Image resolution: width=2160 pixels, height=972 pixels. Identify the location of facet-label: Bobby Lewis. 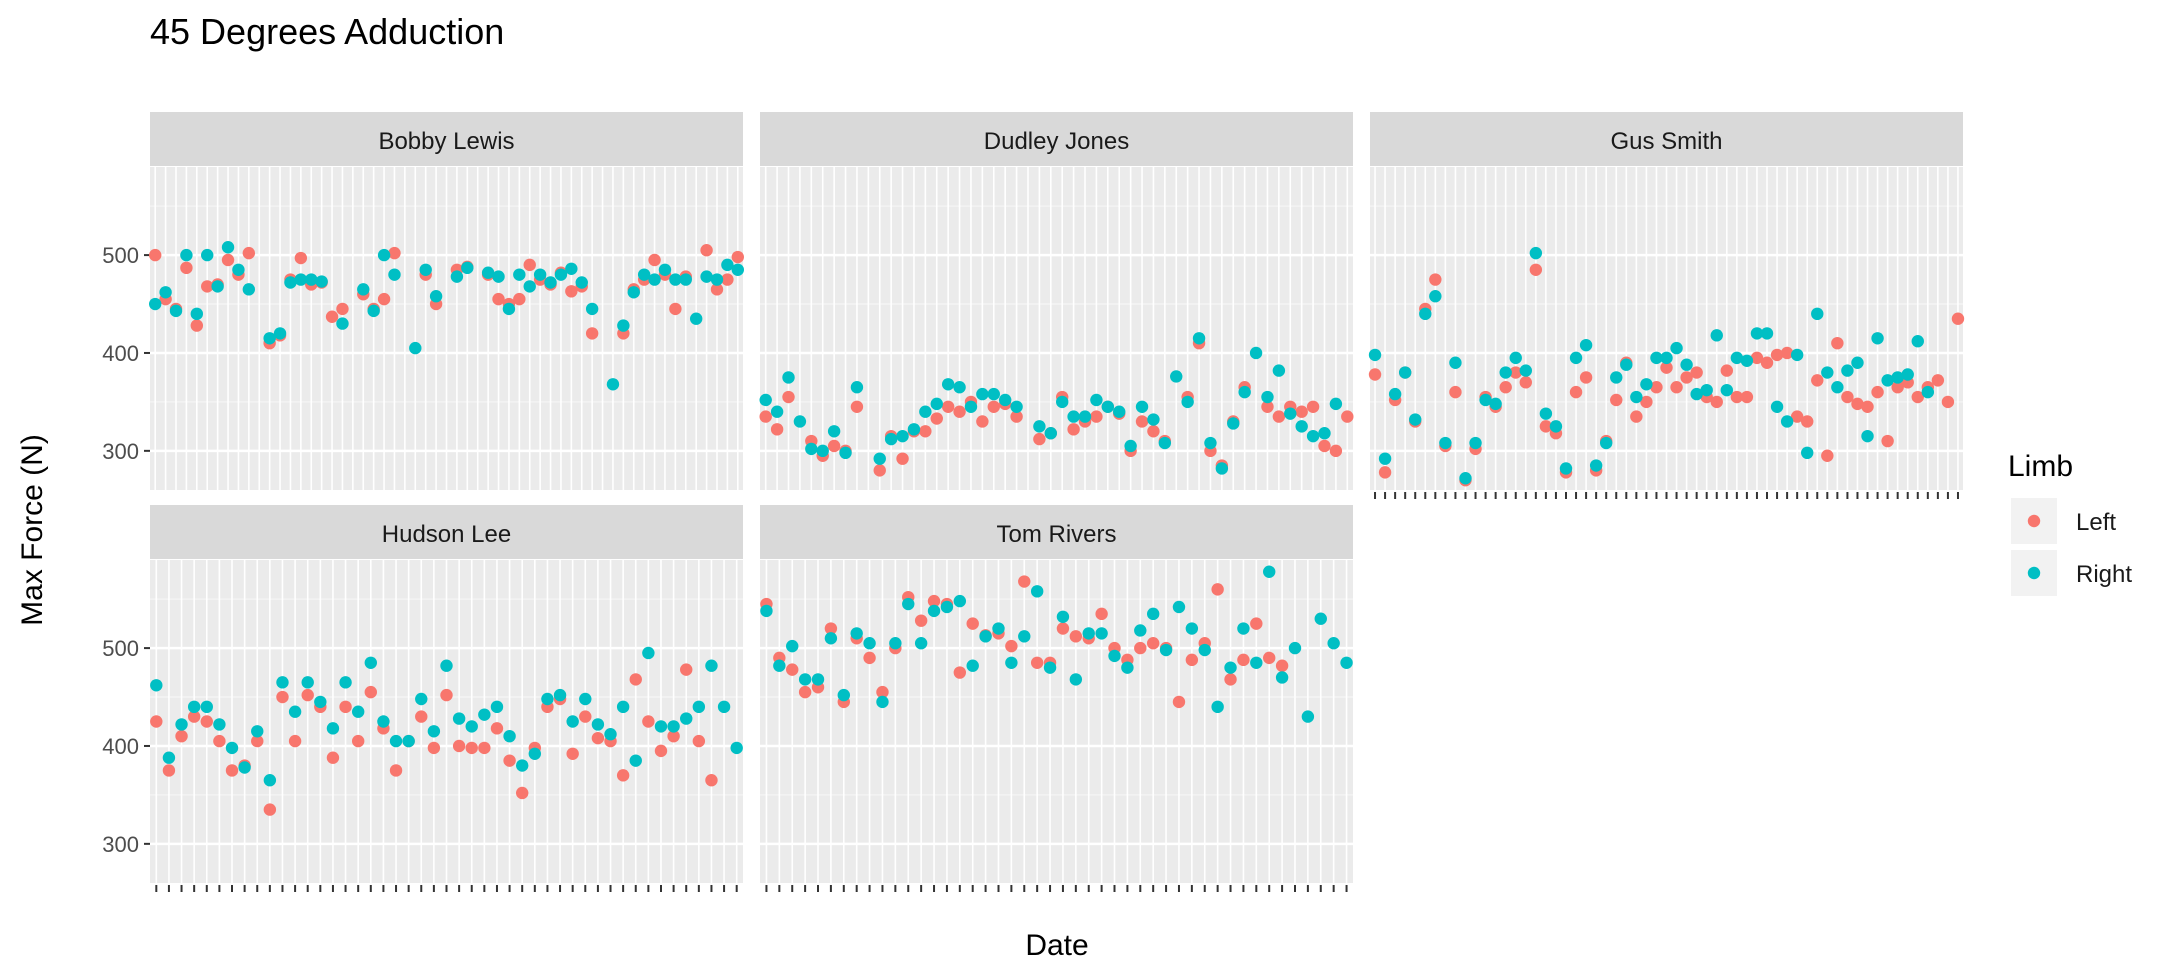
(446, 141).